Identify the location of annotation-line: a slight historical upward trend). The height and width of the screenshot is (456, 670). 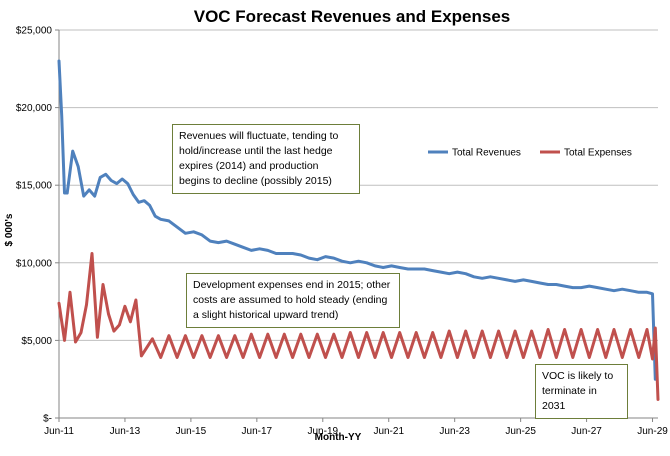
(266, 315).